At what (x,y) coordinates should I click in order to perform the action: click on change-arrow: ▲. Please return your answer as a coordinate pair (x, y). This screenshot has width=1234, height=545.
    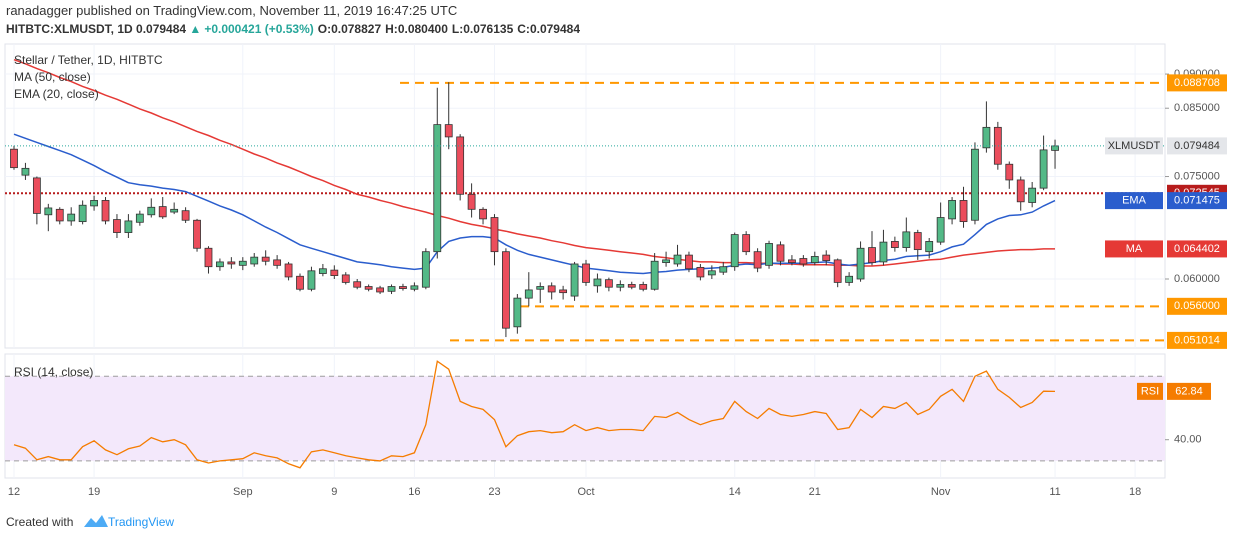
    Looking at the image, I should click on (195, 29).